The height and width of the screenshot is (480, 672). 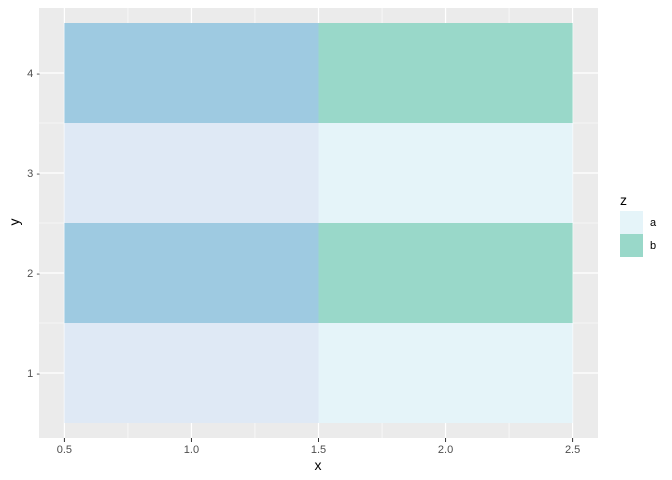 I want to click on y-tick-label: 1 -, so click(x=33, y=374).